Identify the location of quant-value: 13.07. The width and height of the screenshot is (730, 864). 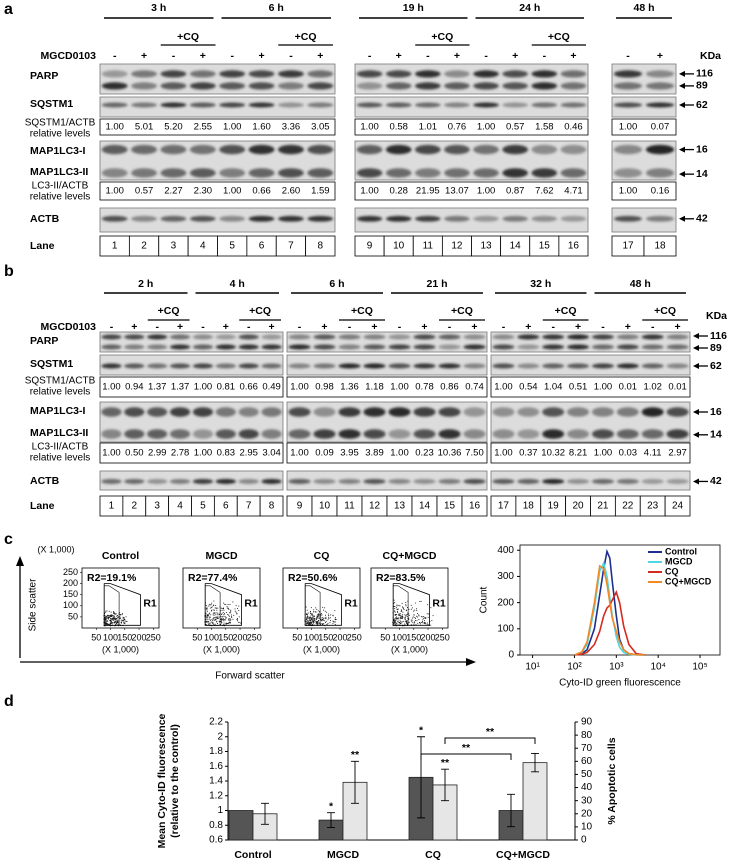
(457, 191).